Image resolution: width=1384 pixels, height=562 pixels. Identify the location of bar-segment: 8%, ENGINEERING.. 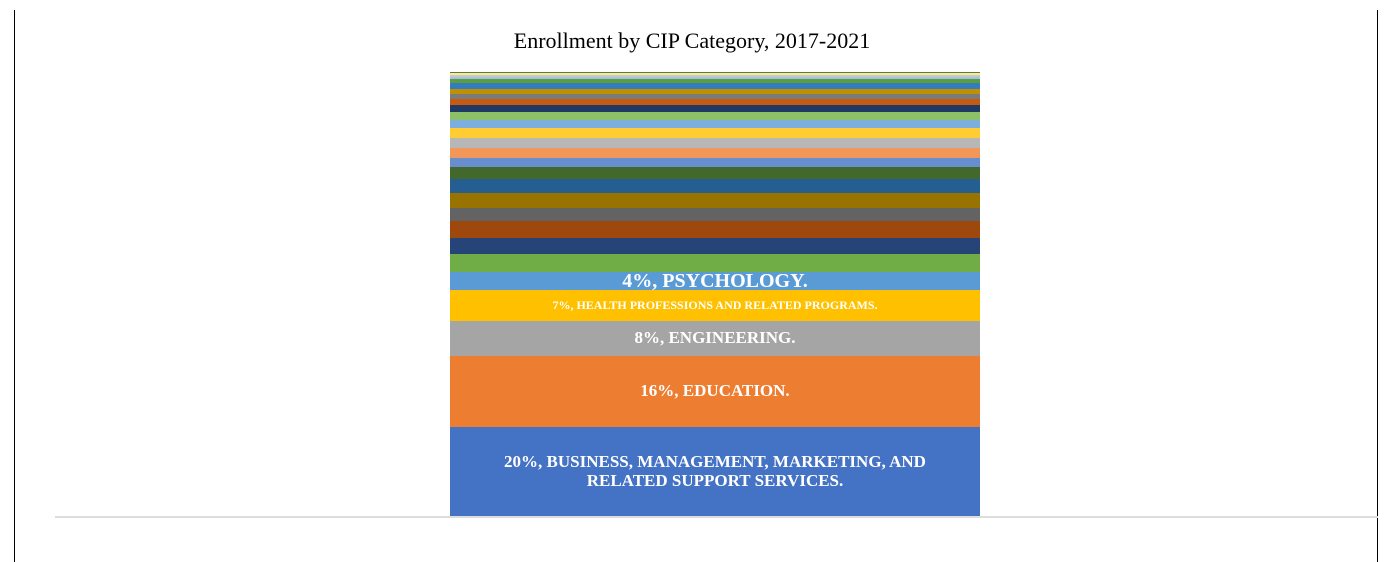
(715, 338).